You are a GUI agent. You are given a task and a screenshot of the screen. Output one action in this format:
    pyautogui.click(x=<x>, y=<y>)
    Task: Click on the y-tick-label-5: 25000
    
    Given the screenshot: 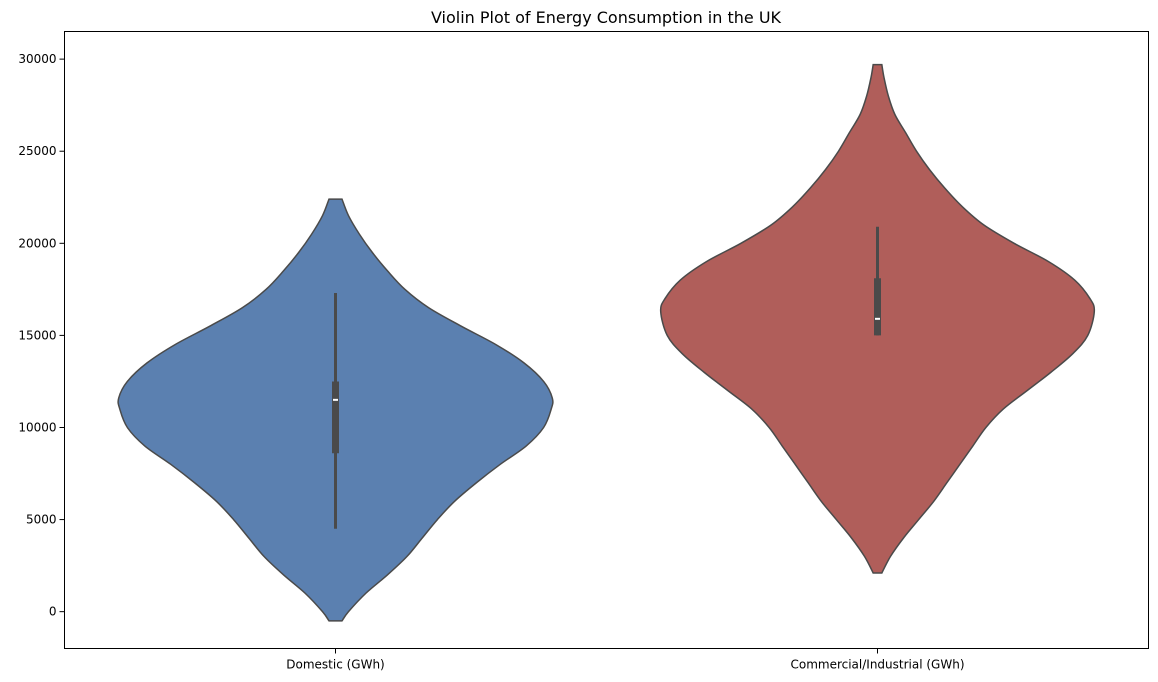 What is the action you would take?
    pyautogui.click(x=37, y=151)
    